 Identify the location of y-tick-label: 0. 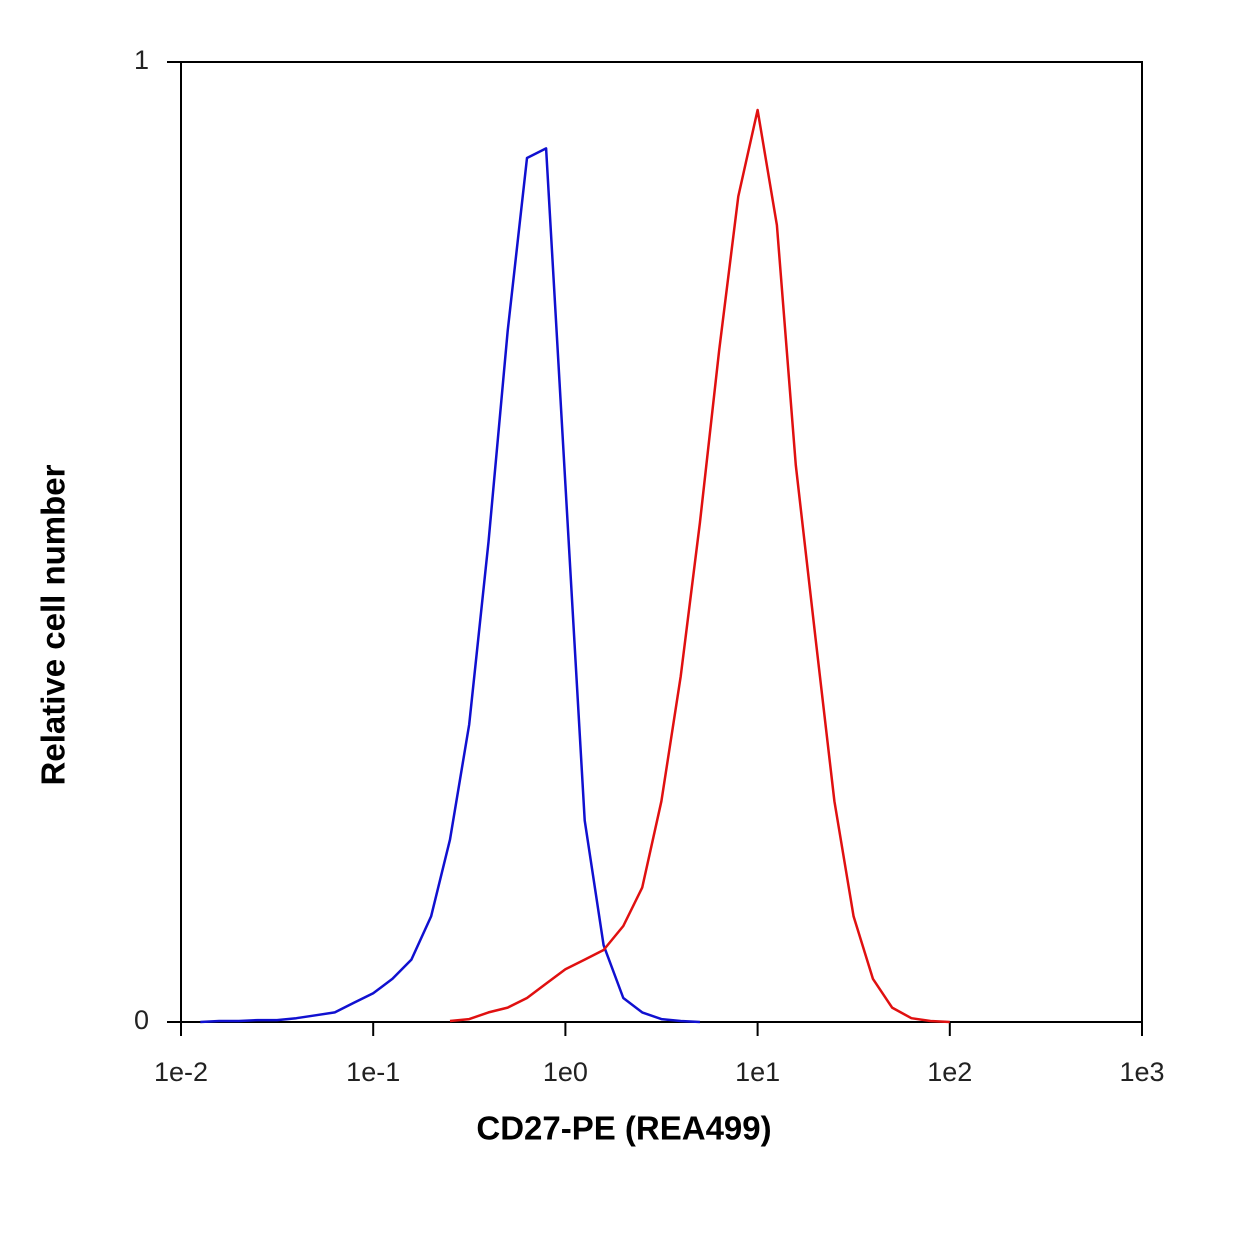
(141, 1020).